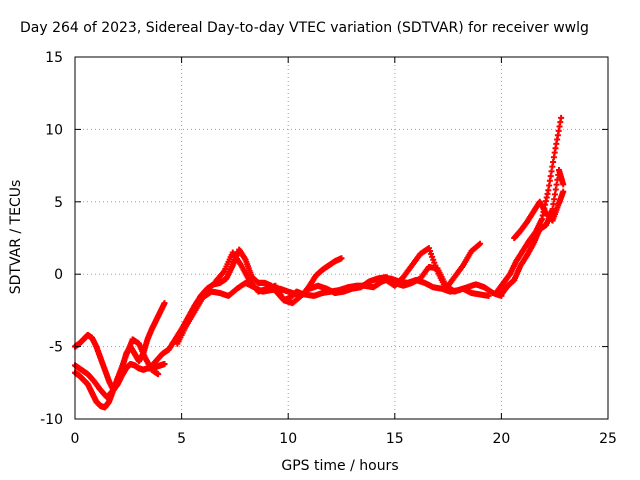 The image size is (640, 480). What do you see at coordinates (339, 466) in the screenshot?
I see `x-axis-title: GPS time / hours` at bounding box center [339, 466].